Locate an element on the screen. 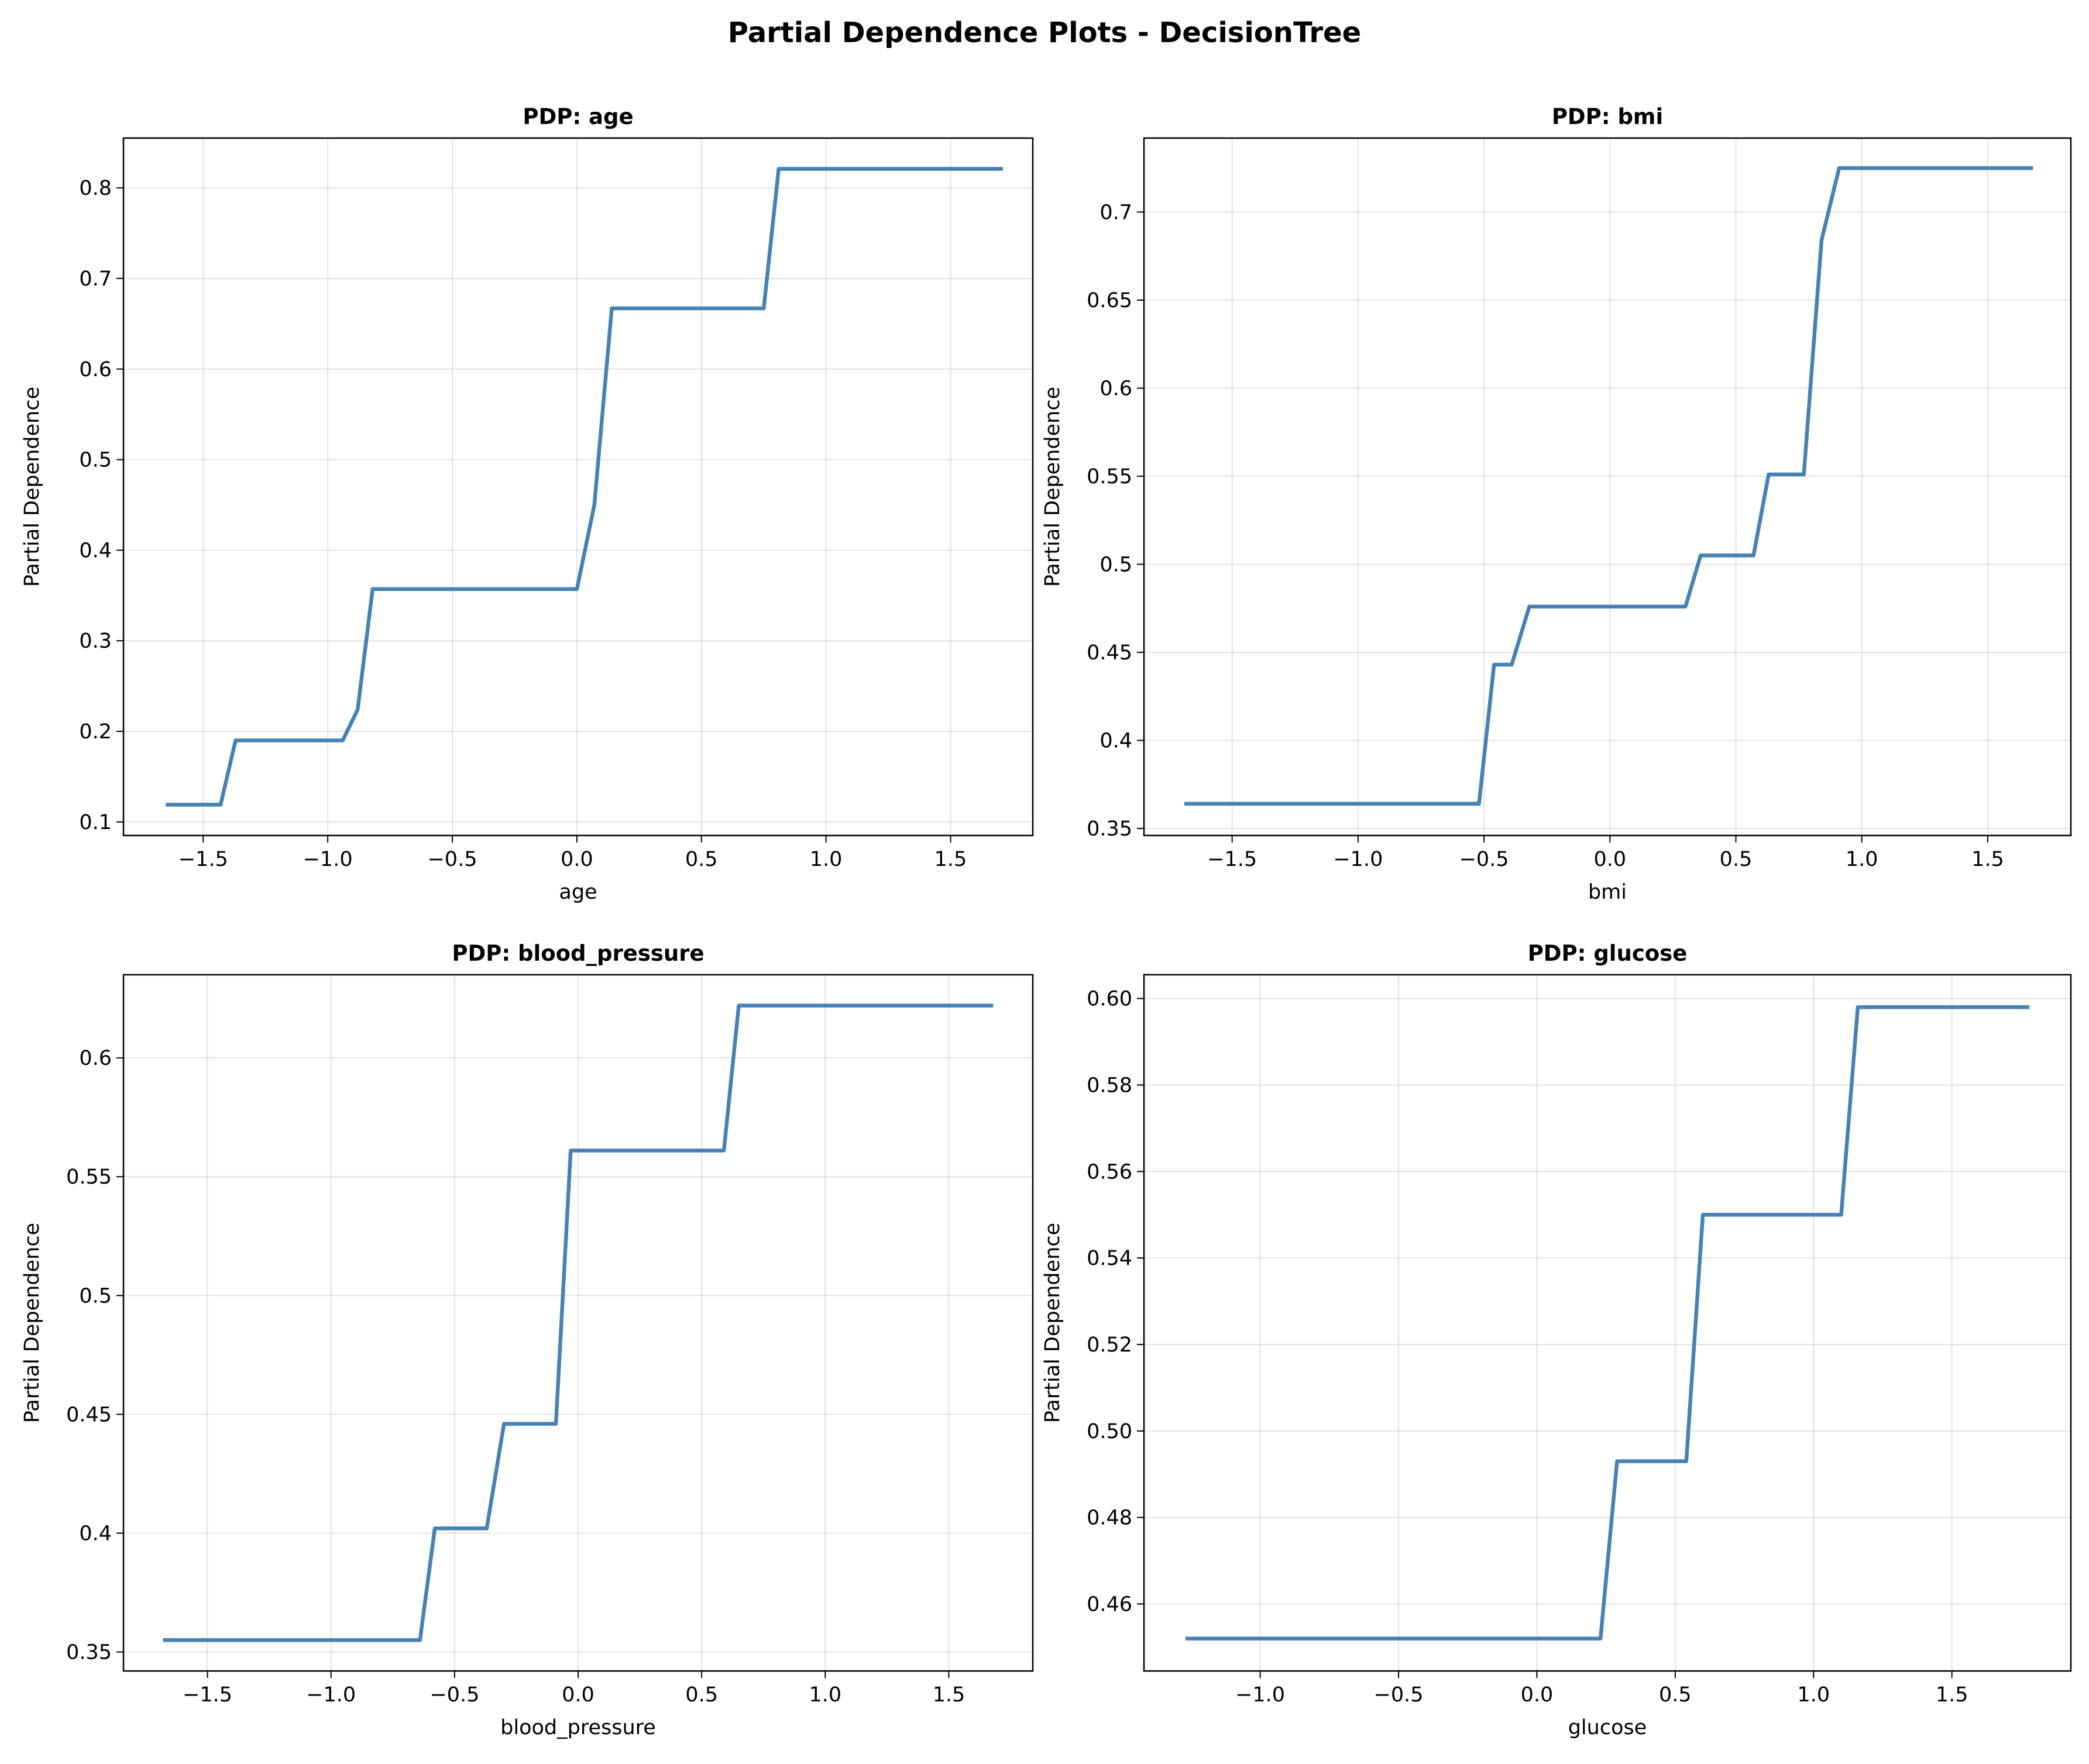 Image resolution: width=2089 pixels, height=1764 pixels. y-tick-label: 0.58 is located at coordinates (1109, 1085).